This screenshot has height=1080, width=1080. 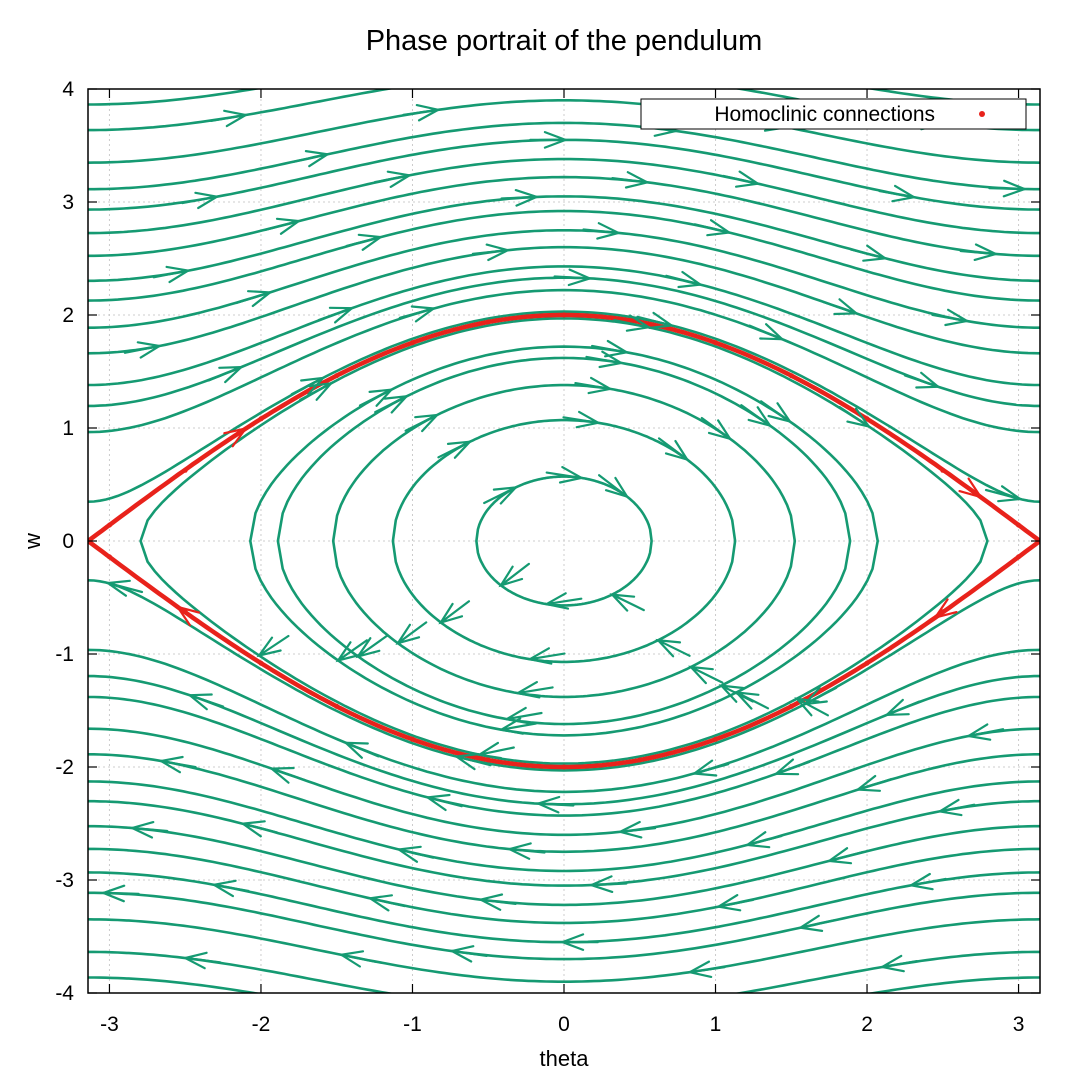 What do you see at coordinates (412, 1024) in the screenshot?
I see `x-tick-label: -1` at bounding box center [412, 1024].